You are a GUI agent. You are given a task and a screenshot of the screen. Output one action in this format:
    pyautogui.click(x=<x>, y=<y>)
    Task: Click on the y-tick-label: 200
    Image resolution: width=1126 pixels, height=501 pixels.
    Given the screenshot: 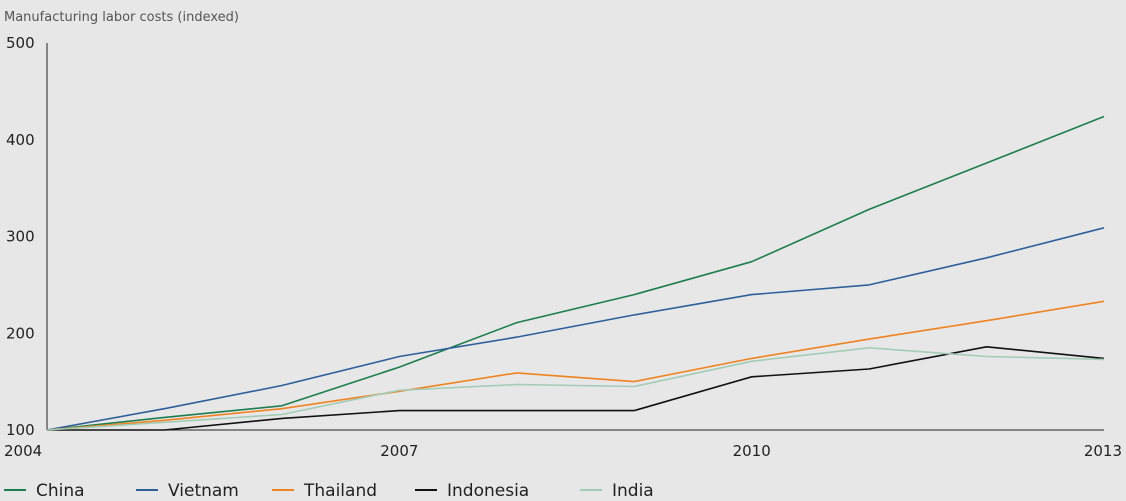 What is the action you would take?
    pyautogui.click(x=20, y=333)
    